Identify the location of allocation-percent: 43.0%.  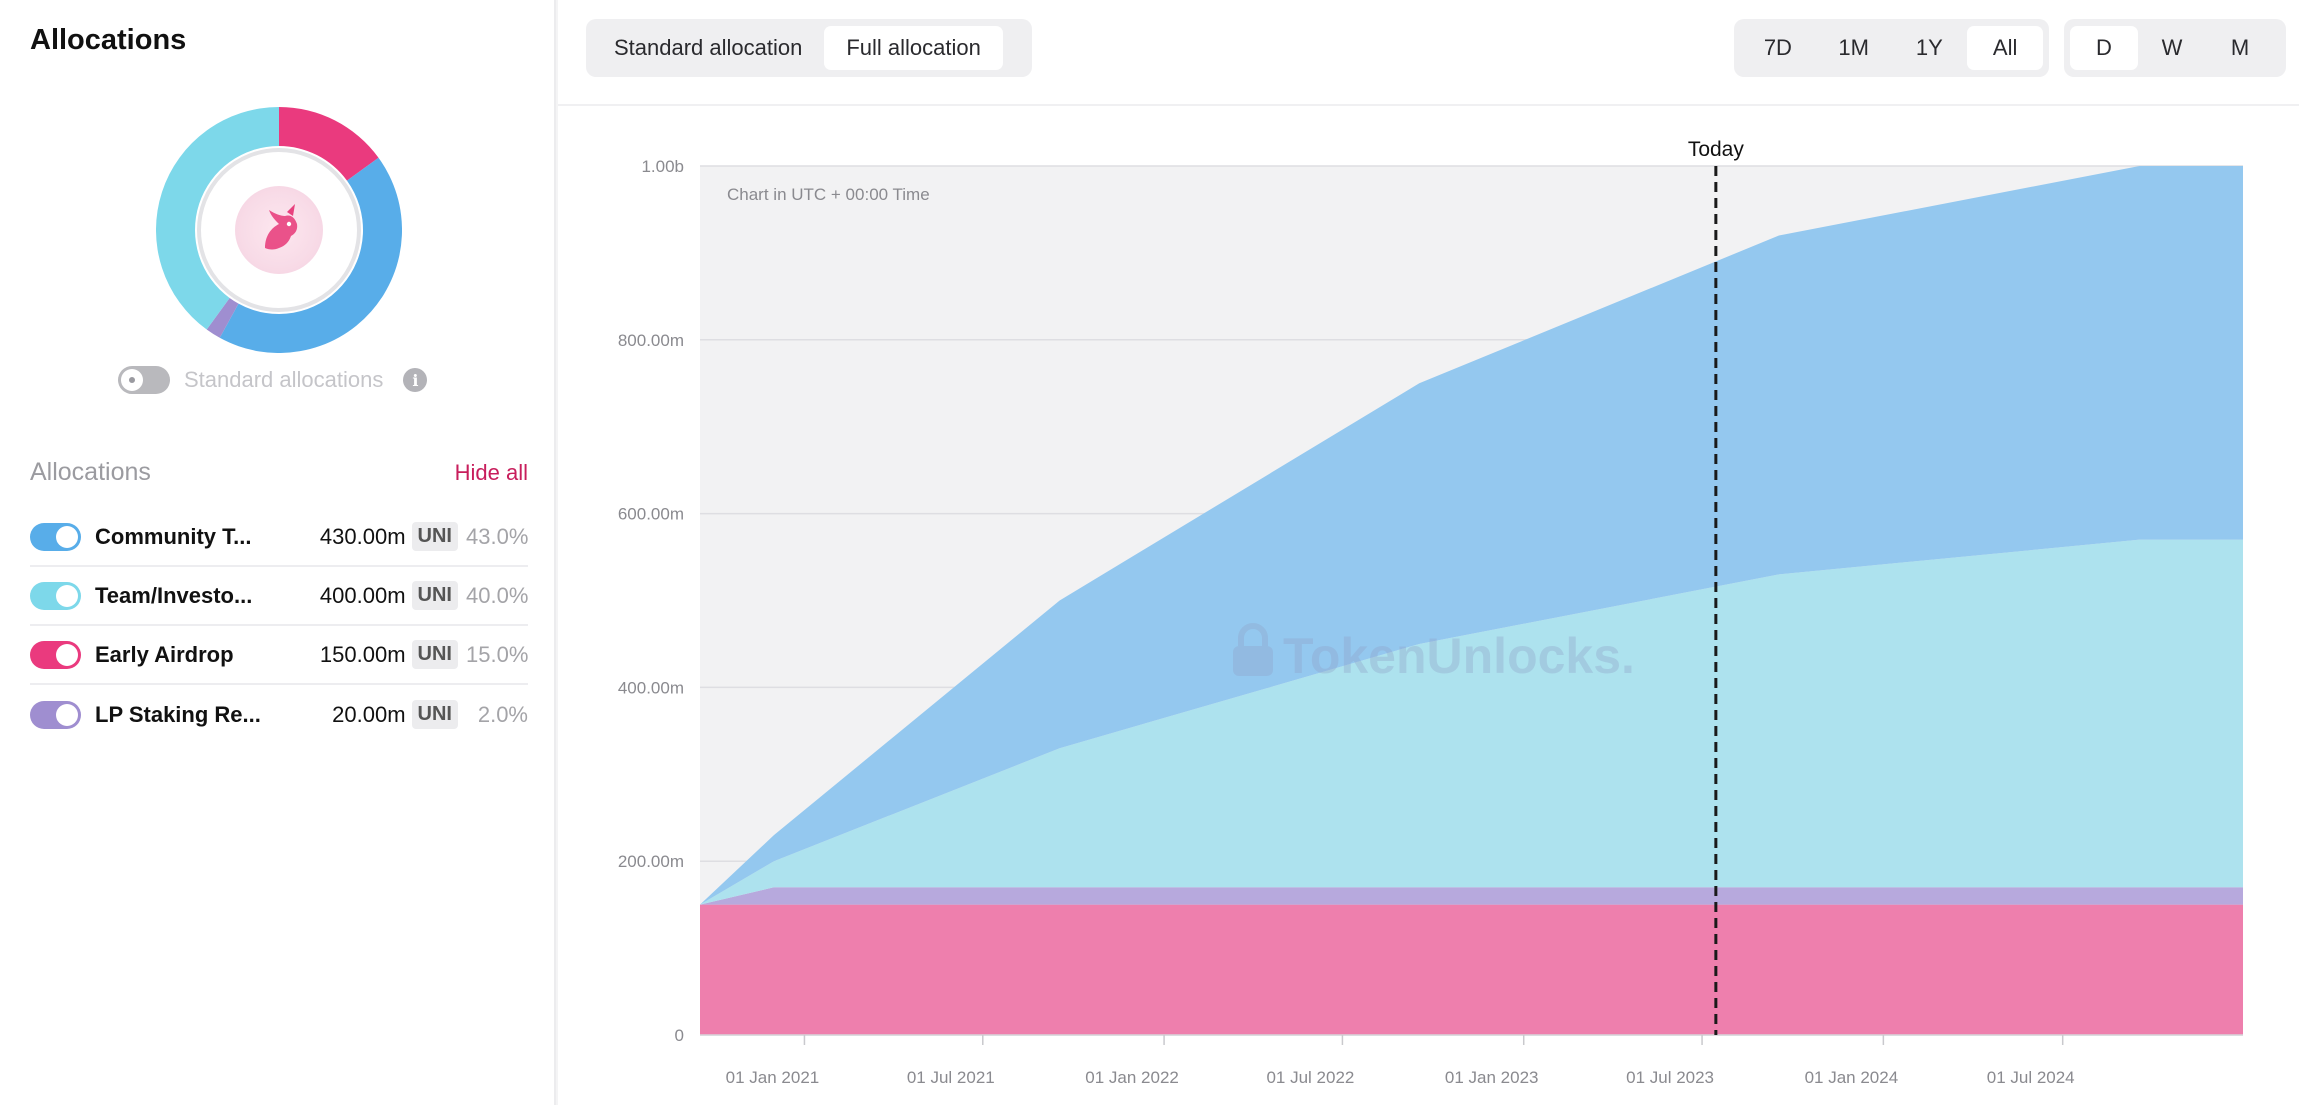
(497, 536).